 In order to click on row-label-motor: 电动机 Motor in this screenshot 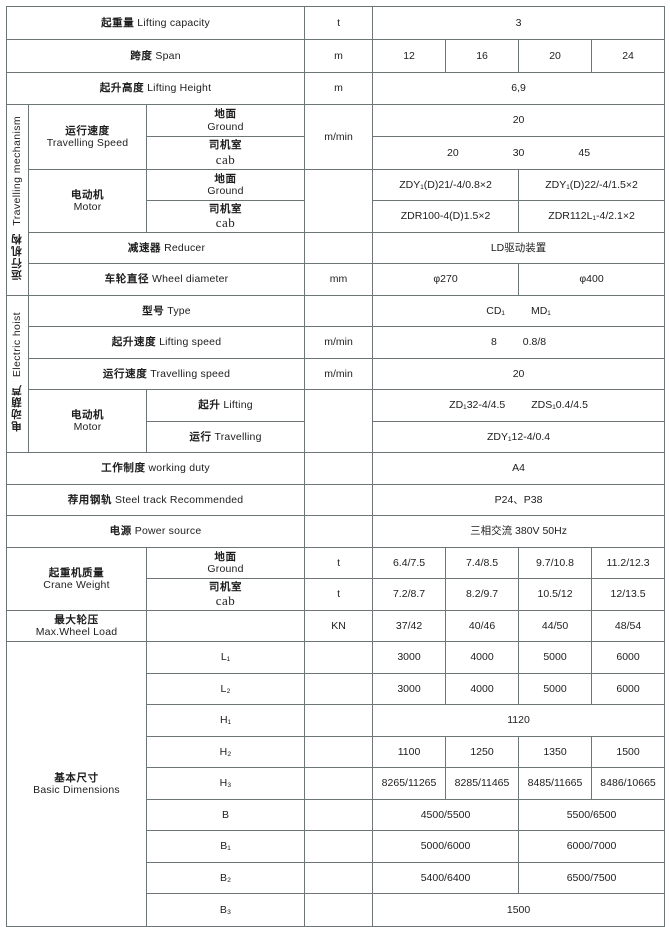, I will do `click(87, 201)`.